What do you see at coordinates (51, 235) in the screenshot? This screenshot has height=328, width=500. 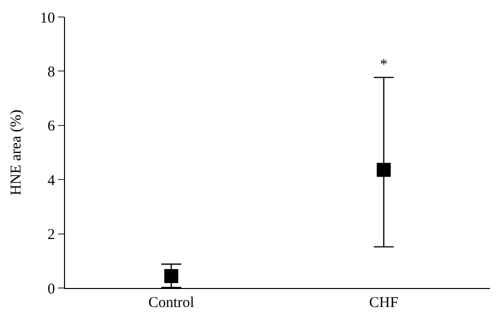 I see `y-tick-label: 2` at bounding box center [51, 235].